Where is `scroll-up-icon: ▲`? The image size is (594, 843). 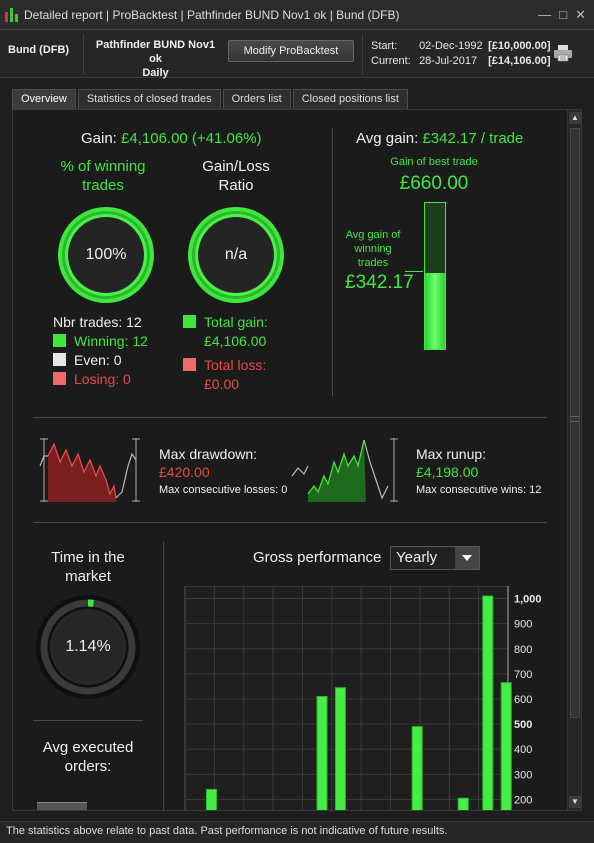 scroll-up-icon: ▲ is located at coordinates (575, 118).